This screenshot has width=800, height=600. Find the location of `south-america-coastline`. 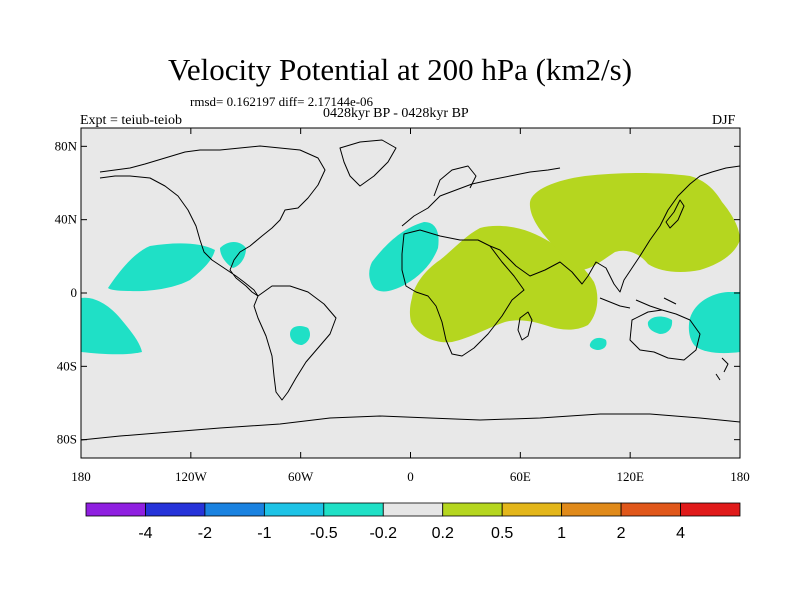

south-america-coastline is located at coordinates (295, 343).